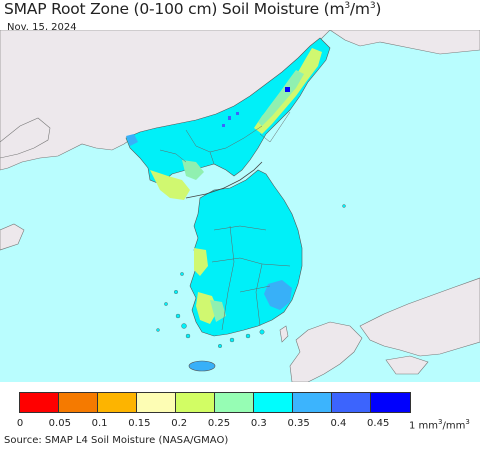 This screenshot has height=452, width=480. Describe the element at coordinates (170, 185) in the screenshot. I see `nk-west-dry` at that location.